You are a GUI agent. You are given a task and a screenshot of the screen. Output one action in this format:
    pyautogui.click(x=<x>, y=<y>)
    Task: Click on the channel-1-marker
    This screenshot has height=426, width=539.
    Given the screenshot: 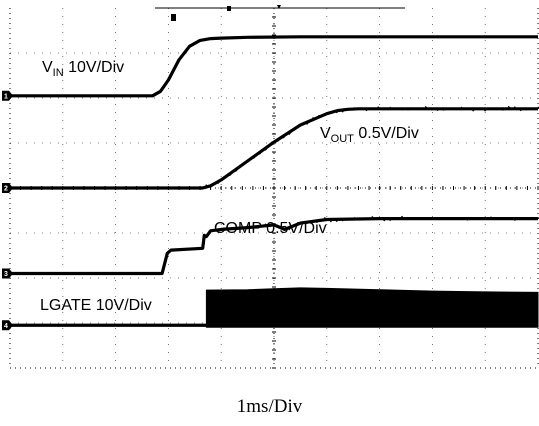 What is the action you would take?
    pyautogui.click(x=7, y=95)
    